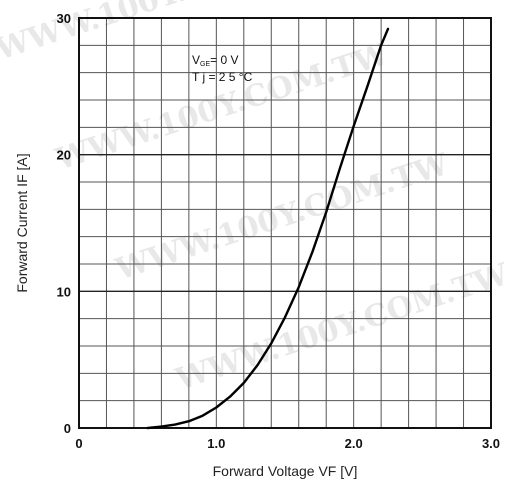 This screenshot has width=511, height=487. What do you see at coordinates (64, 291) in the screenshot?
I see `y-tick-label: 10` at bounding box center [64, 291].